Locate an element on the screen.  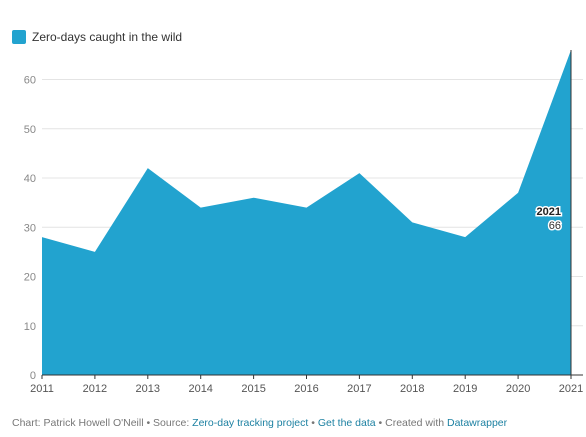
x-tick-label: 2020 is located at coordinates (518, 389).